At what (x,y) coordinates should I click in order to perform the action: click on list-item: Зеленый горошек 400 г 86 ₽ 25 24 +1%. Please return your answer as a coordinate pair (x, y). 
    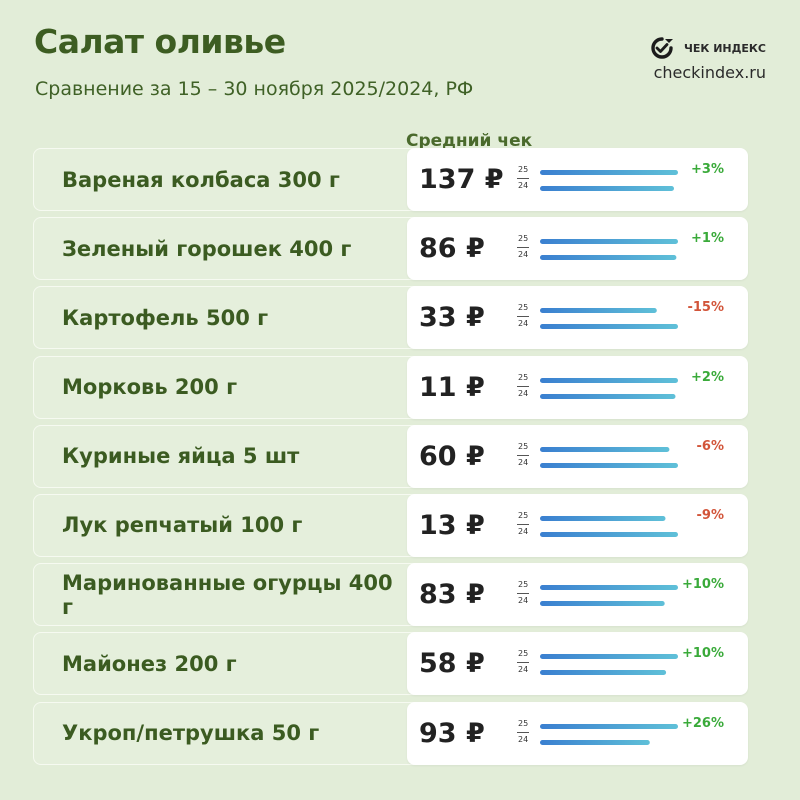
    Looking at the image, I should click on (390, 249).